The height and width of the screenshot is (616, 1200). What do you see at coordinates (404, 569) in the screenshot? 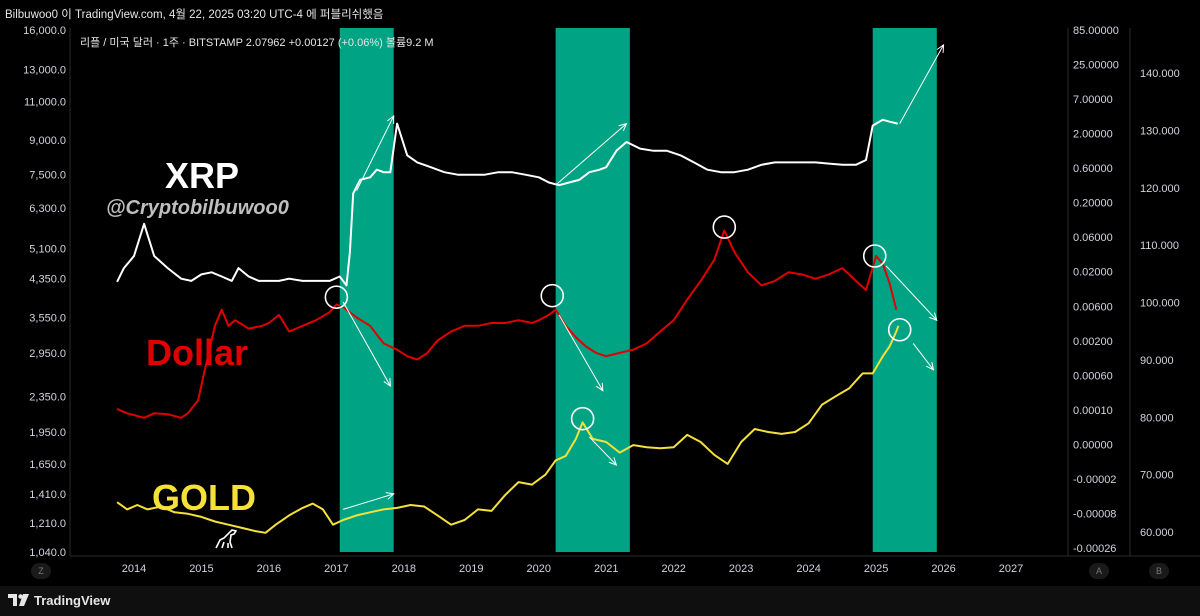
I see `x-axis-tick: 2018` at bounding box center [404, 569].